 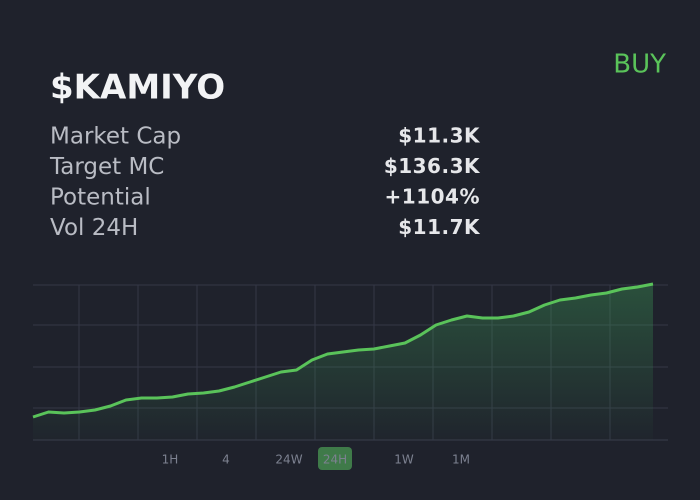 What do you see at coordinates (404, 460) in the screenshot?
I see `timeframe-button: 1W` at bounding box center [404, 460].